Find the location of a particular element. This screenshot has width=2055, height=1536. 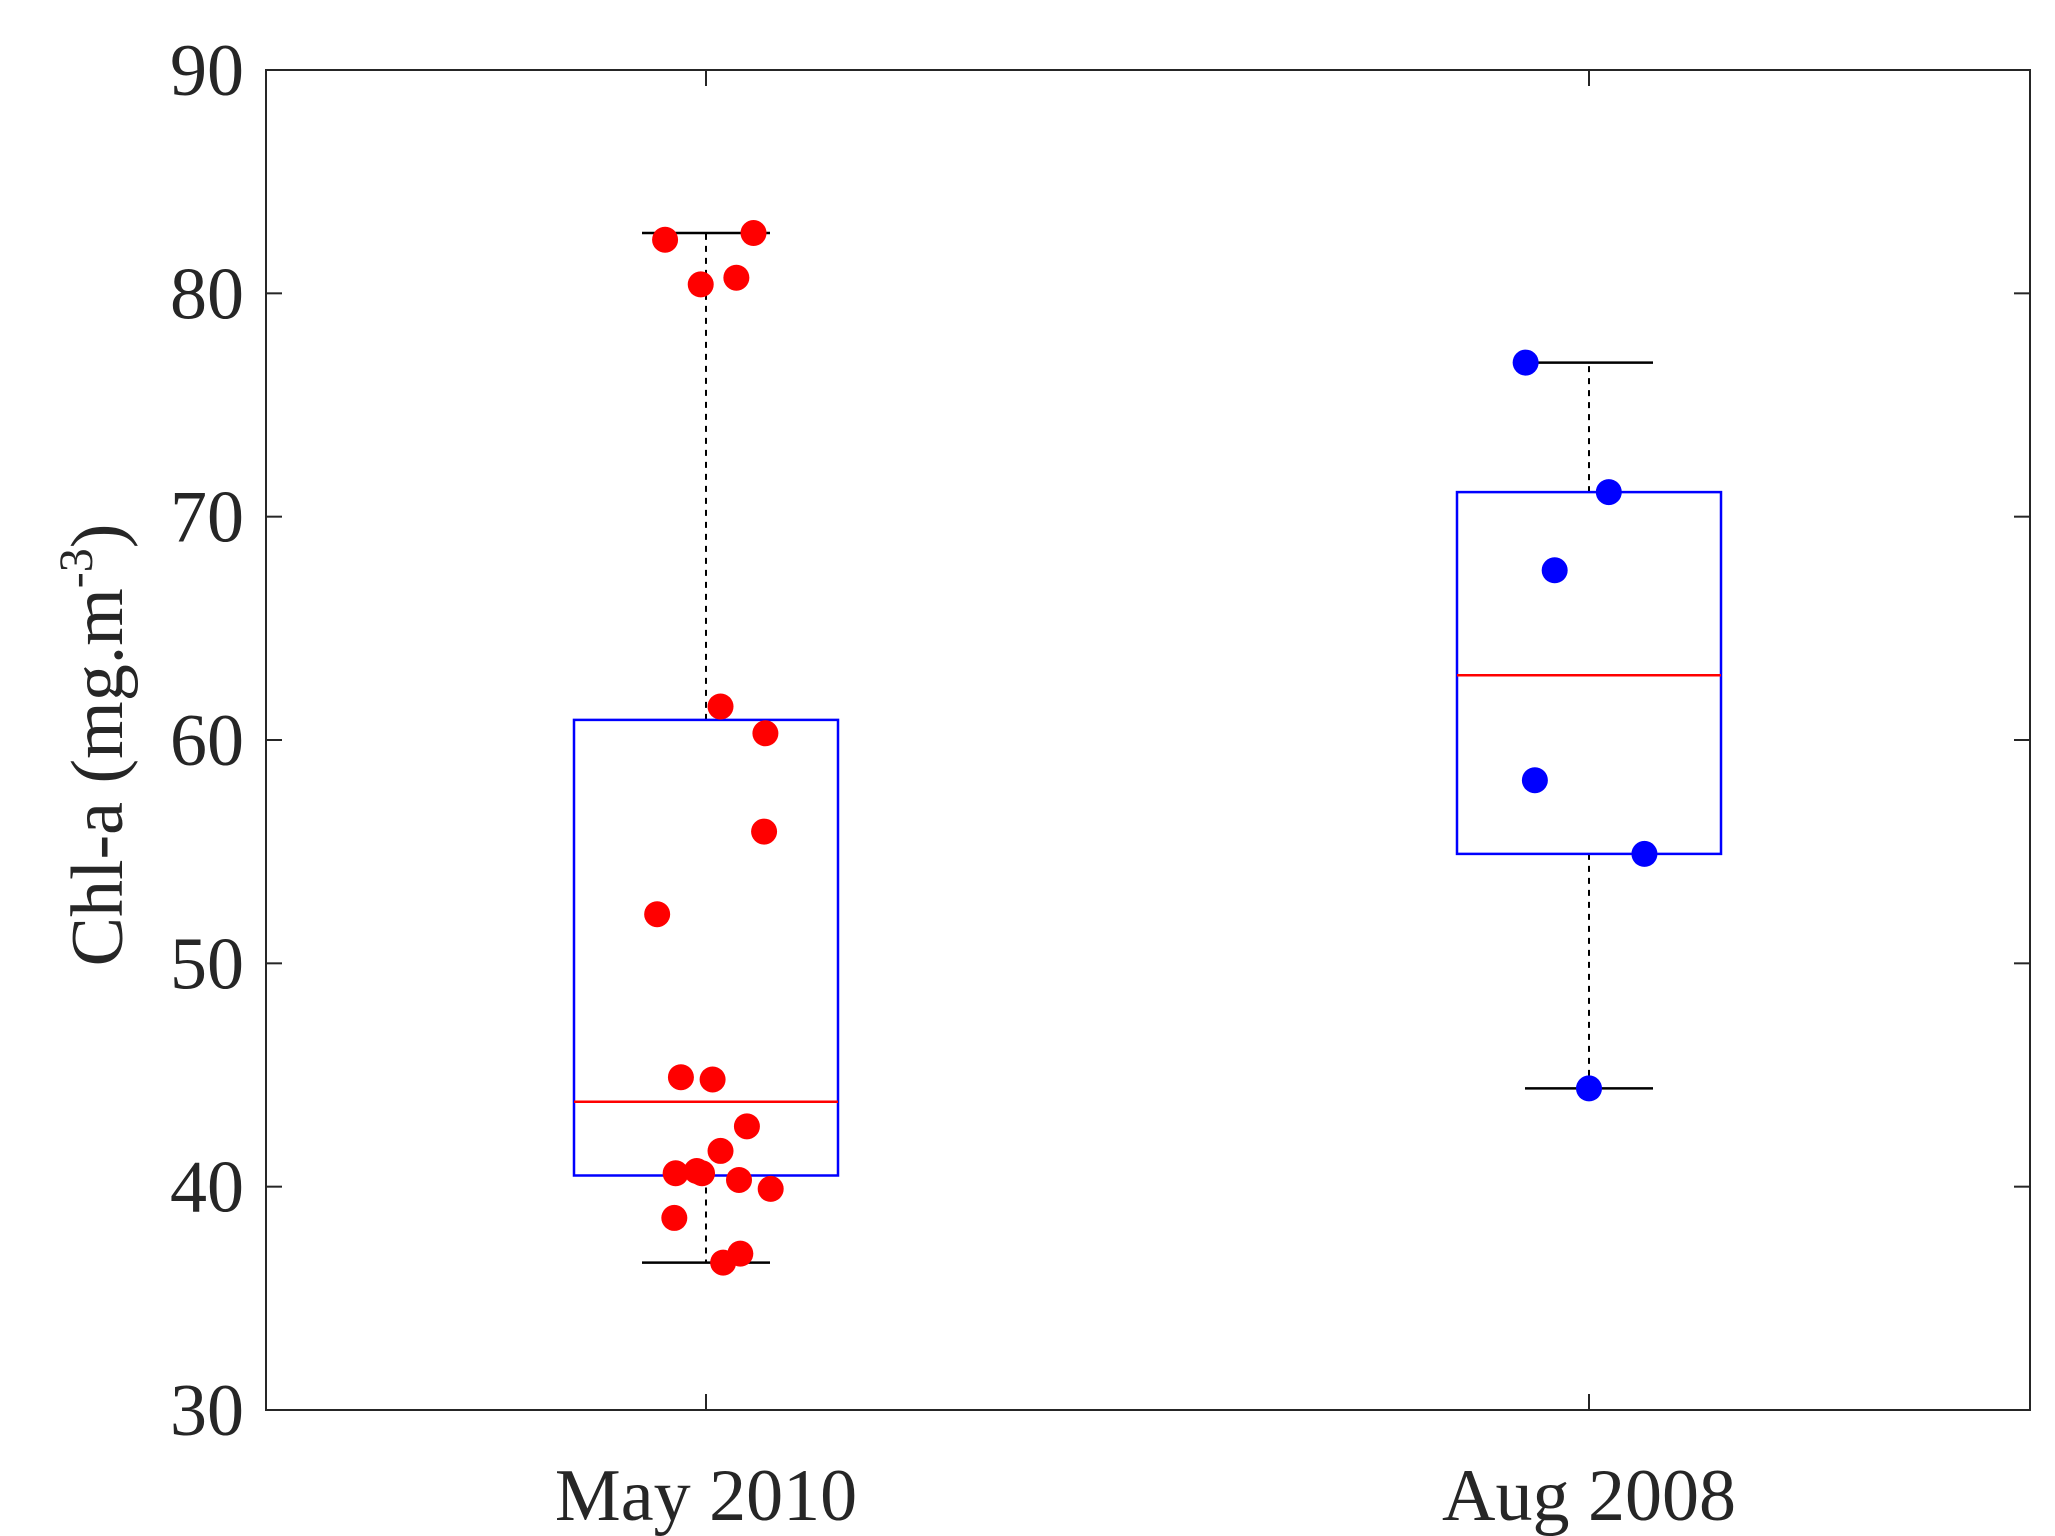

y-tick-label: 70 is located at coordinates (207, 518).